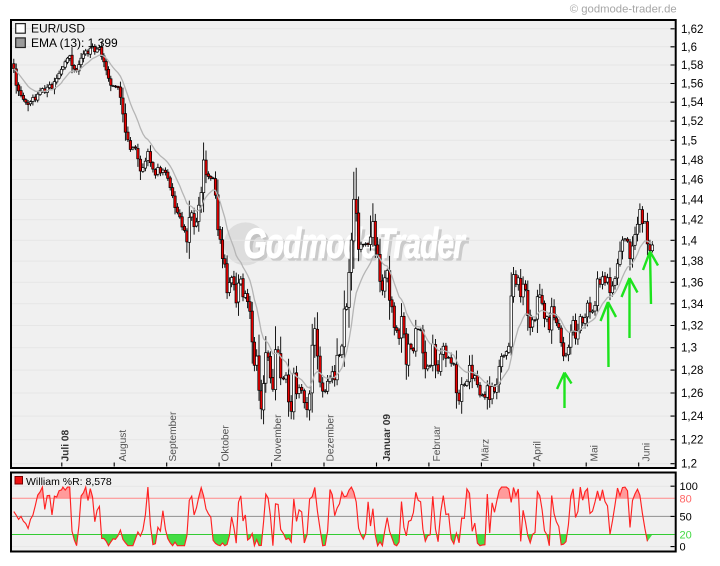 The height and width of the screenshot is (566, 720). Describe the element at coordinates (123, 446) in the screenshot. I see `svg-text: August` at that location.